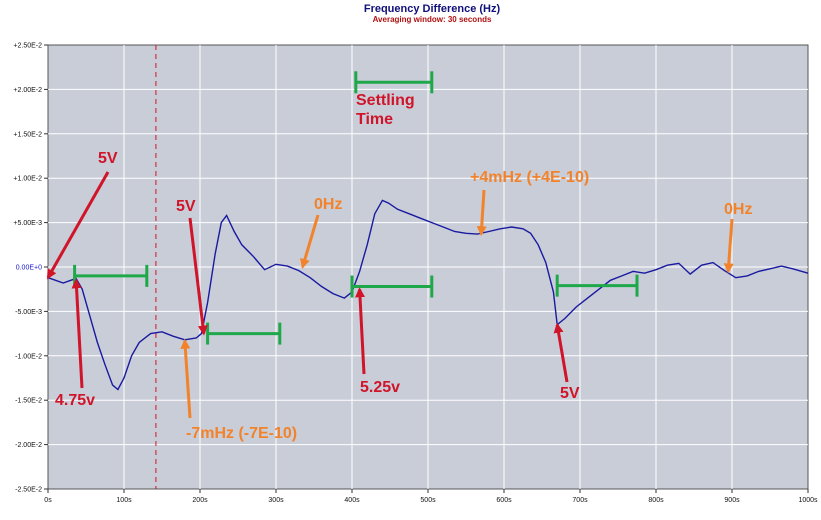 The height and width of the screenshot is (520, 821). Describe the element at coordinates (28, 490) in the screenshot. I see `y-tick-label: -2.50E-2` at that location.